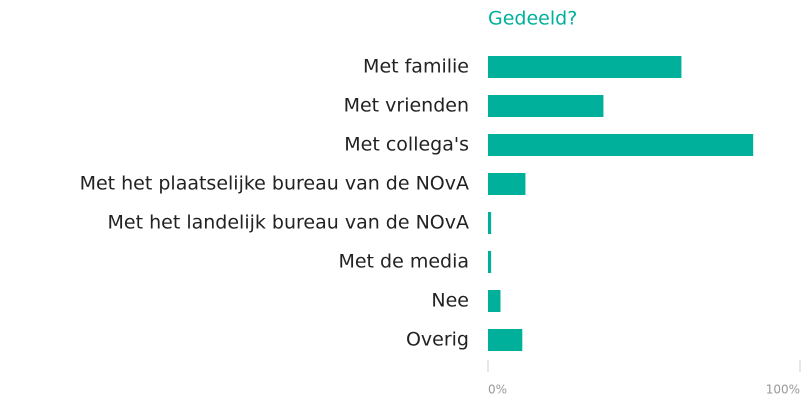 The height and width of the screenshot is (401, 811). Describe the element at coordinates (450, 301) in the screenshot. I see `category-label: Nee` at that location.